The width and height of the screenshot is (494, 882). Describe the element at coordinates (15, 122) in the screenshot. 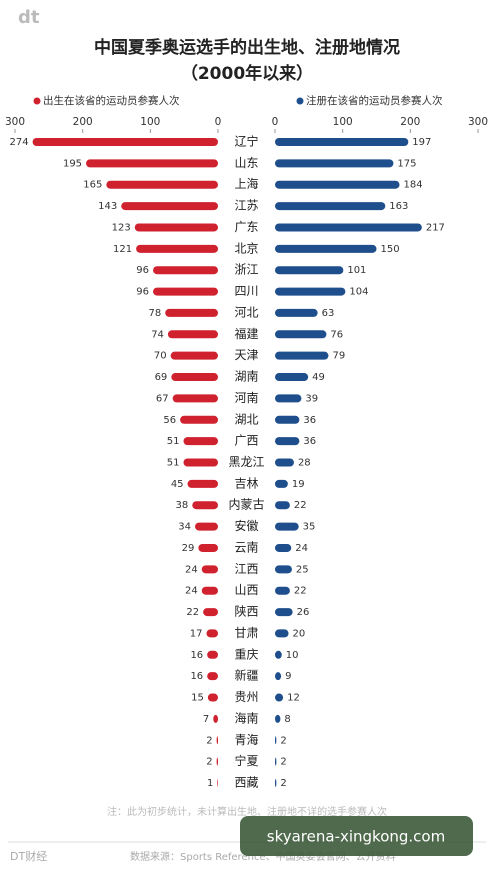

I see `x-tick-label: 300` at that location.